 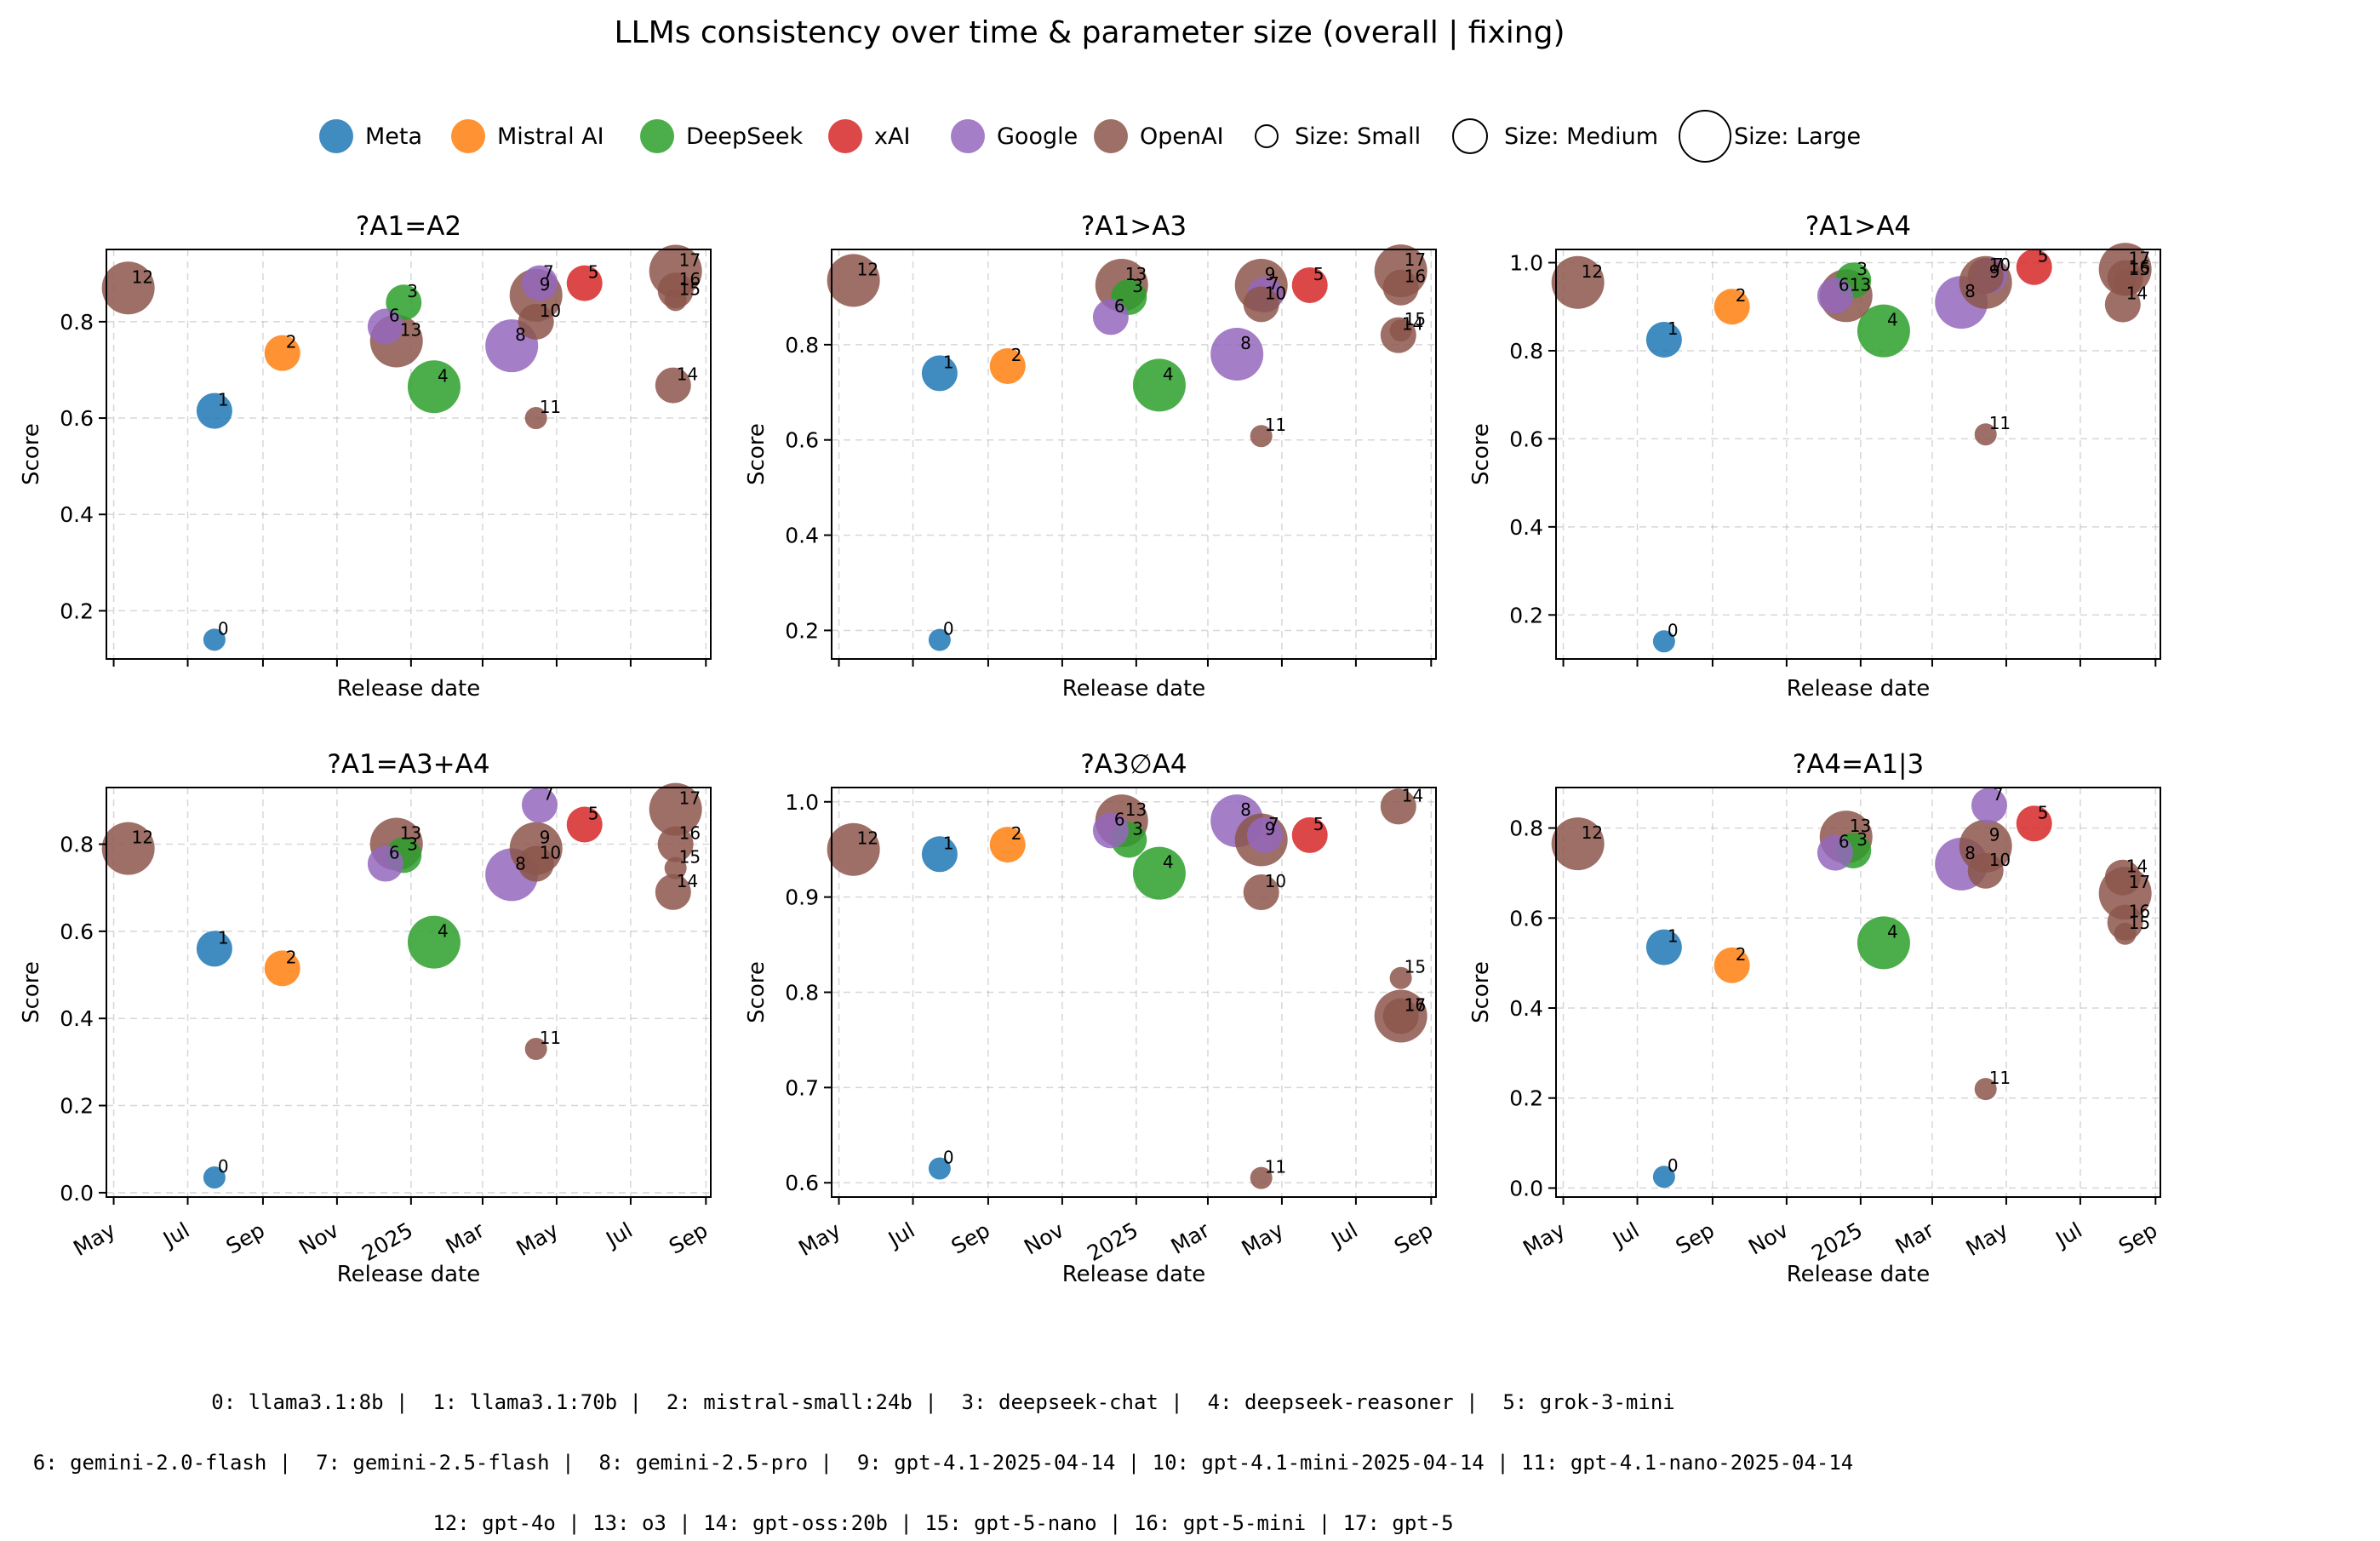 What do you see at coordinates (142, 276) in the screenshot?
I see `point-label-12: 12` at bounding box center [142, 276].